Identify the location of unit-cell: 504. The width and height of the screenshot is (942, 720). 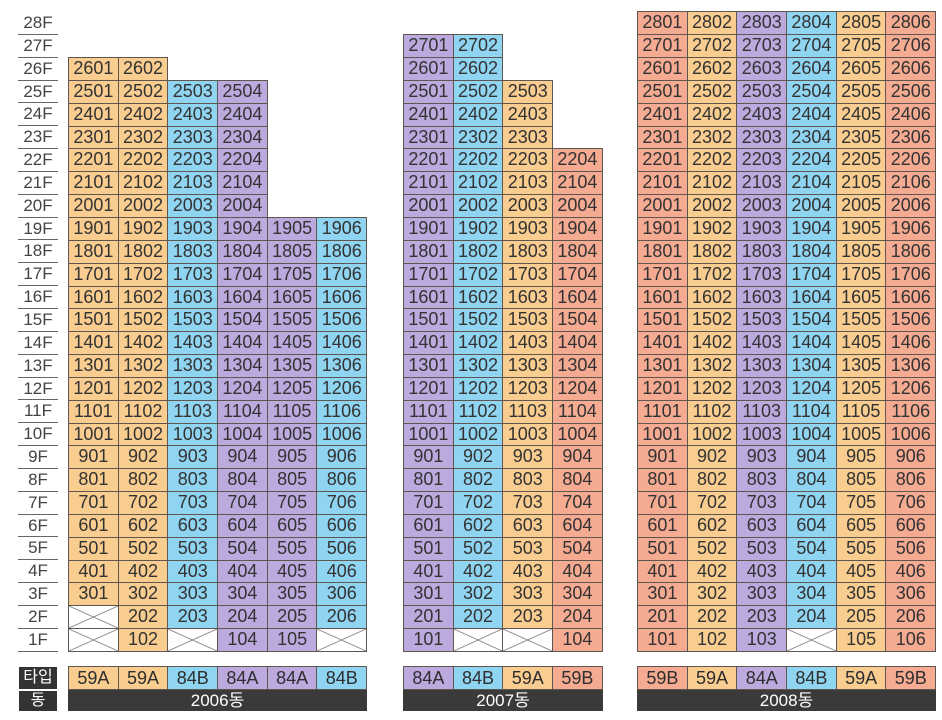
(242, 548).